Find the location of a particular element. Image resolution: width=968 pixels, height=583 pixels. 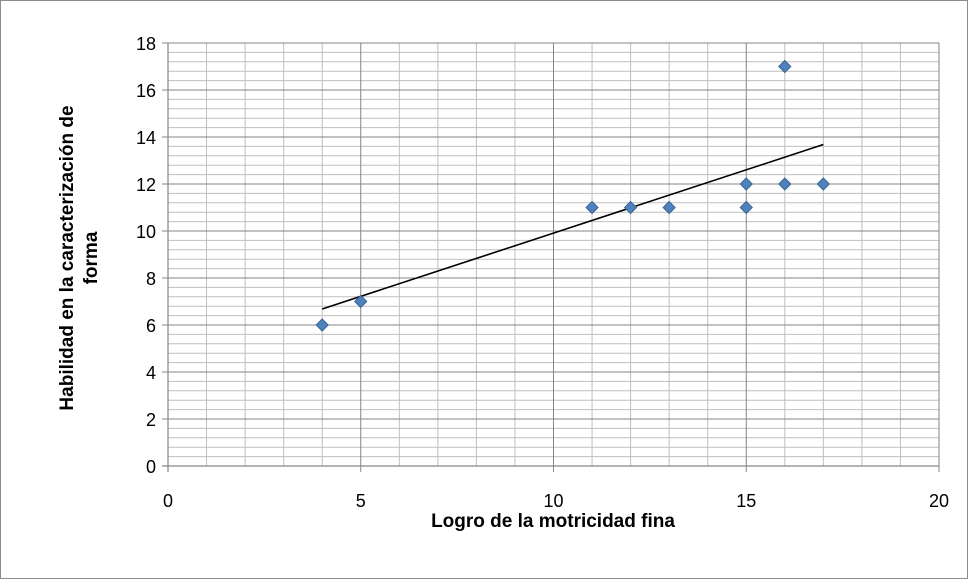

y-tick-label: 10 is located at coordinates (146, 232).